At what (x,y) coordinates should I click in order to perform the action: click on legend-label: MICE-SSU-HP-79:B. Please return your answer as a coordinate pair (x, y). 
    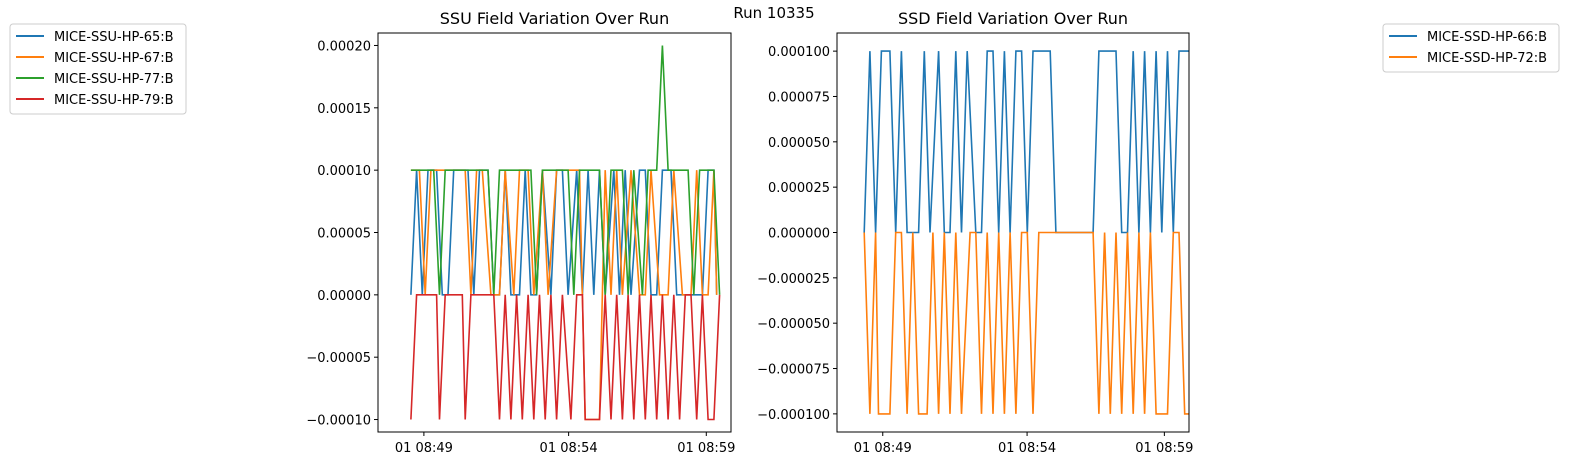
    Looking at the image, I should click on (114, 100).